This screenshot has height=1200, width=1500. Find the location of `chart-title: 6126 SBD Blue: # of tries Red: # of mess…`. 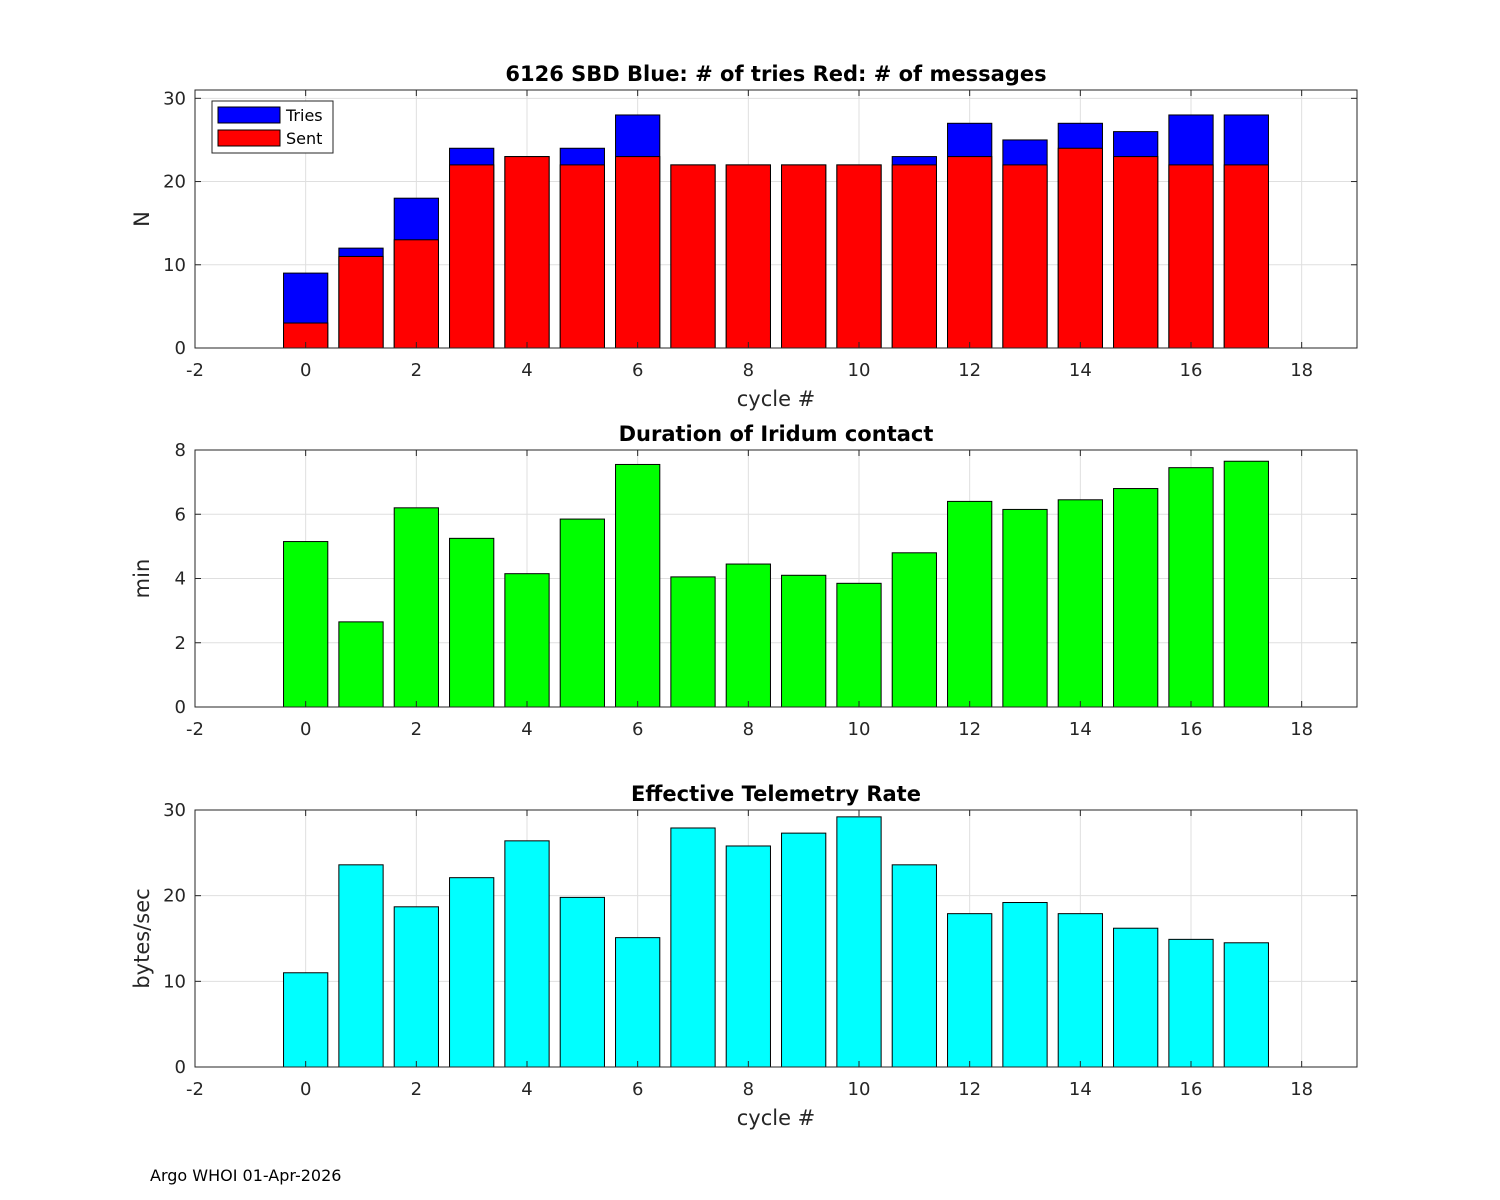

chart-title: 6126 SBD Blue: # of tries Red: # of mess… is located at coordinates (775, 74).